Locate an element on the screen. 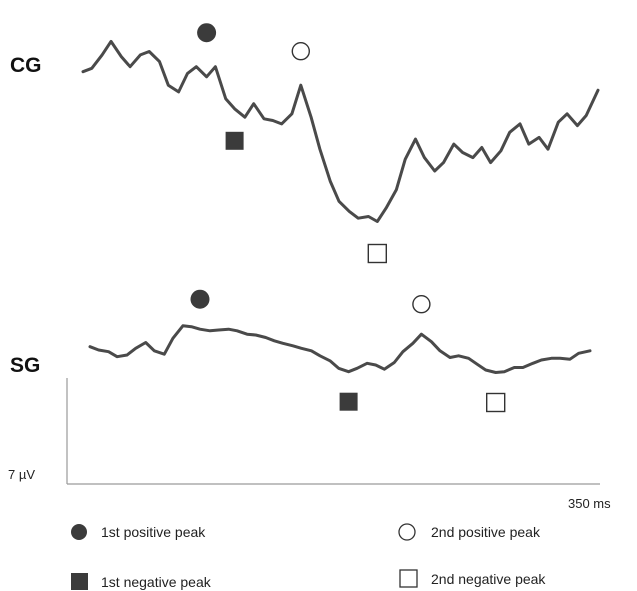  filled-square-icon is located at coordinates (79, 581).